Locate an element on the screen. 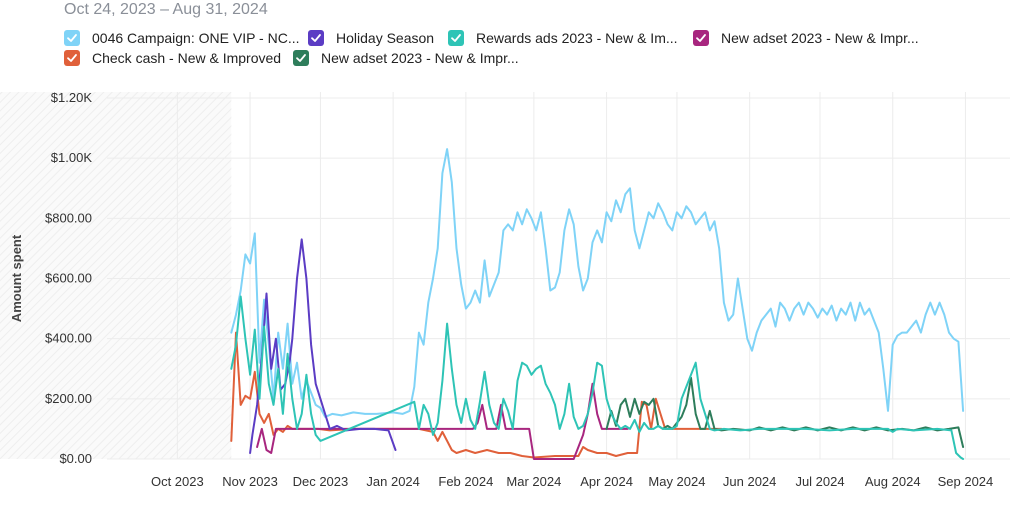  x-tick-label: Jun 2024 is located at coordinates (750, 481).